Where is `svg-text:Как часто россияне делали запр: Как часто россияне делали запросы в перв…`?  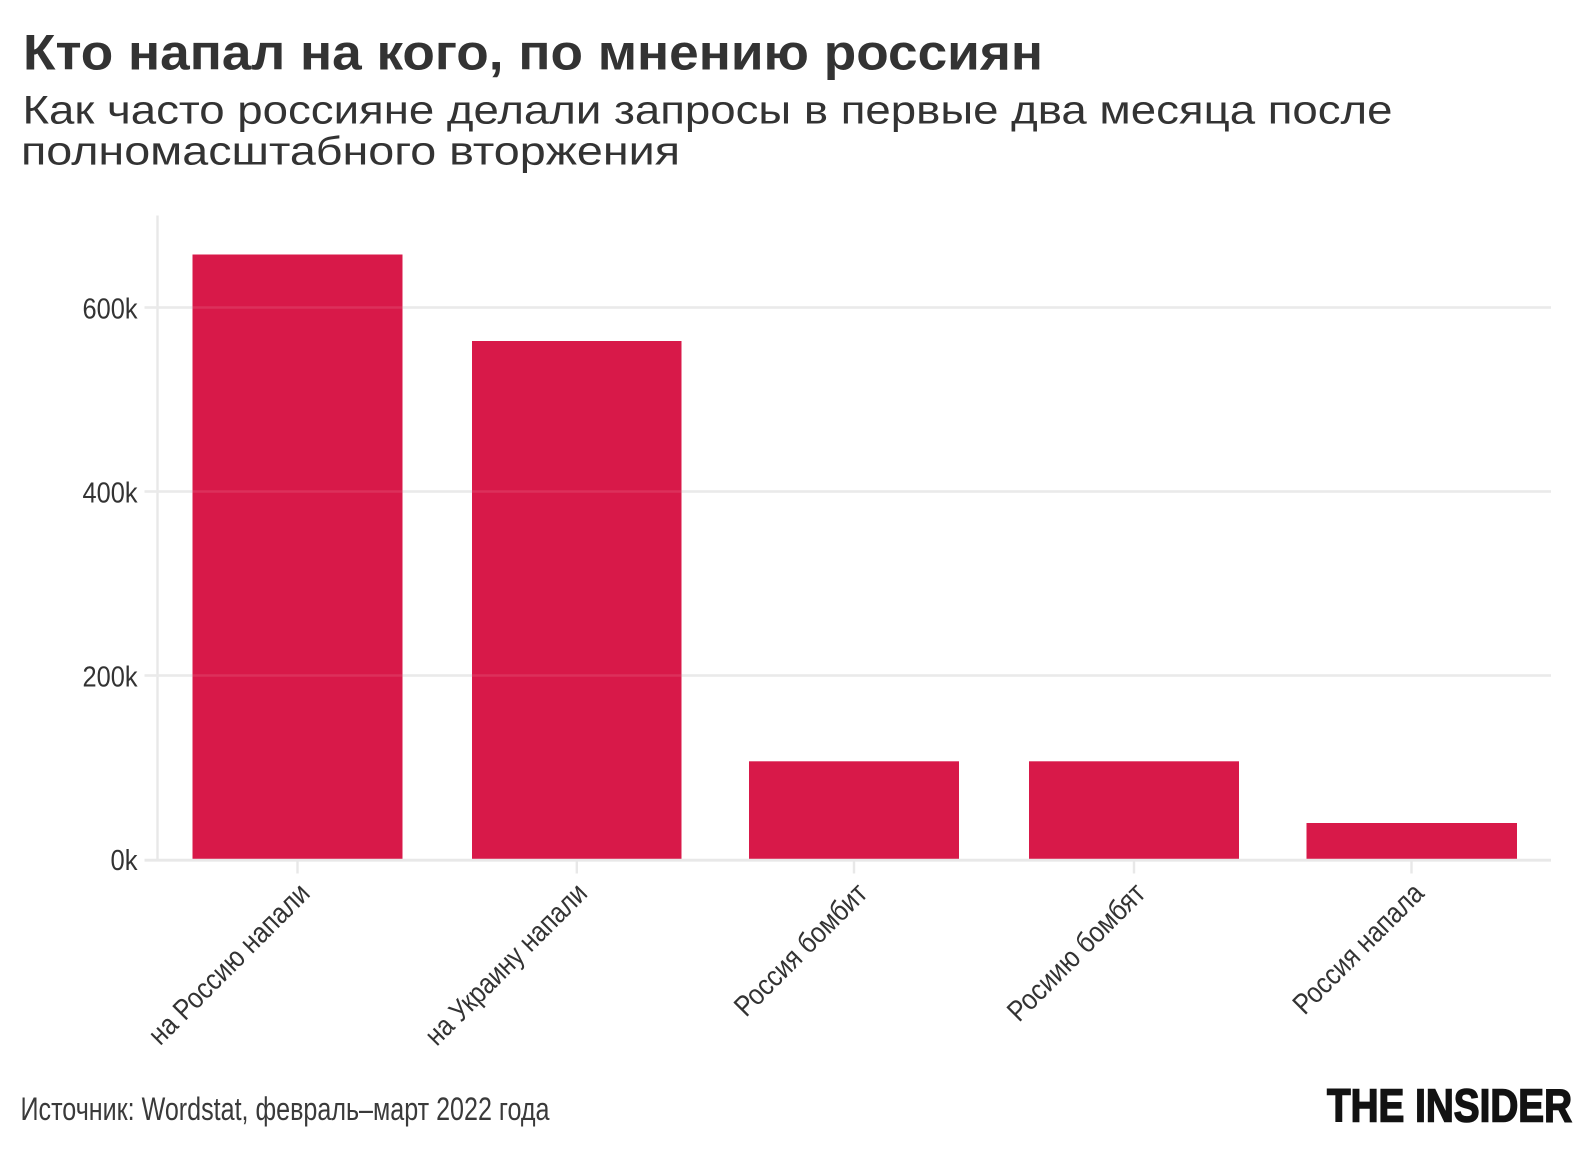
svg-text:Как часто россияне делали запр: Как часто россияне делали запросы в перв… is located at coordinates (708, 111).